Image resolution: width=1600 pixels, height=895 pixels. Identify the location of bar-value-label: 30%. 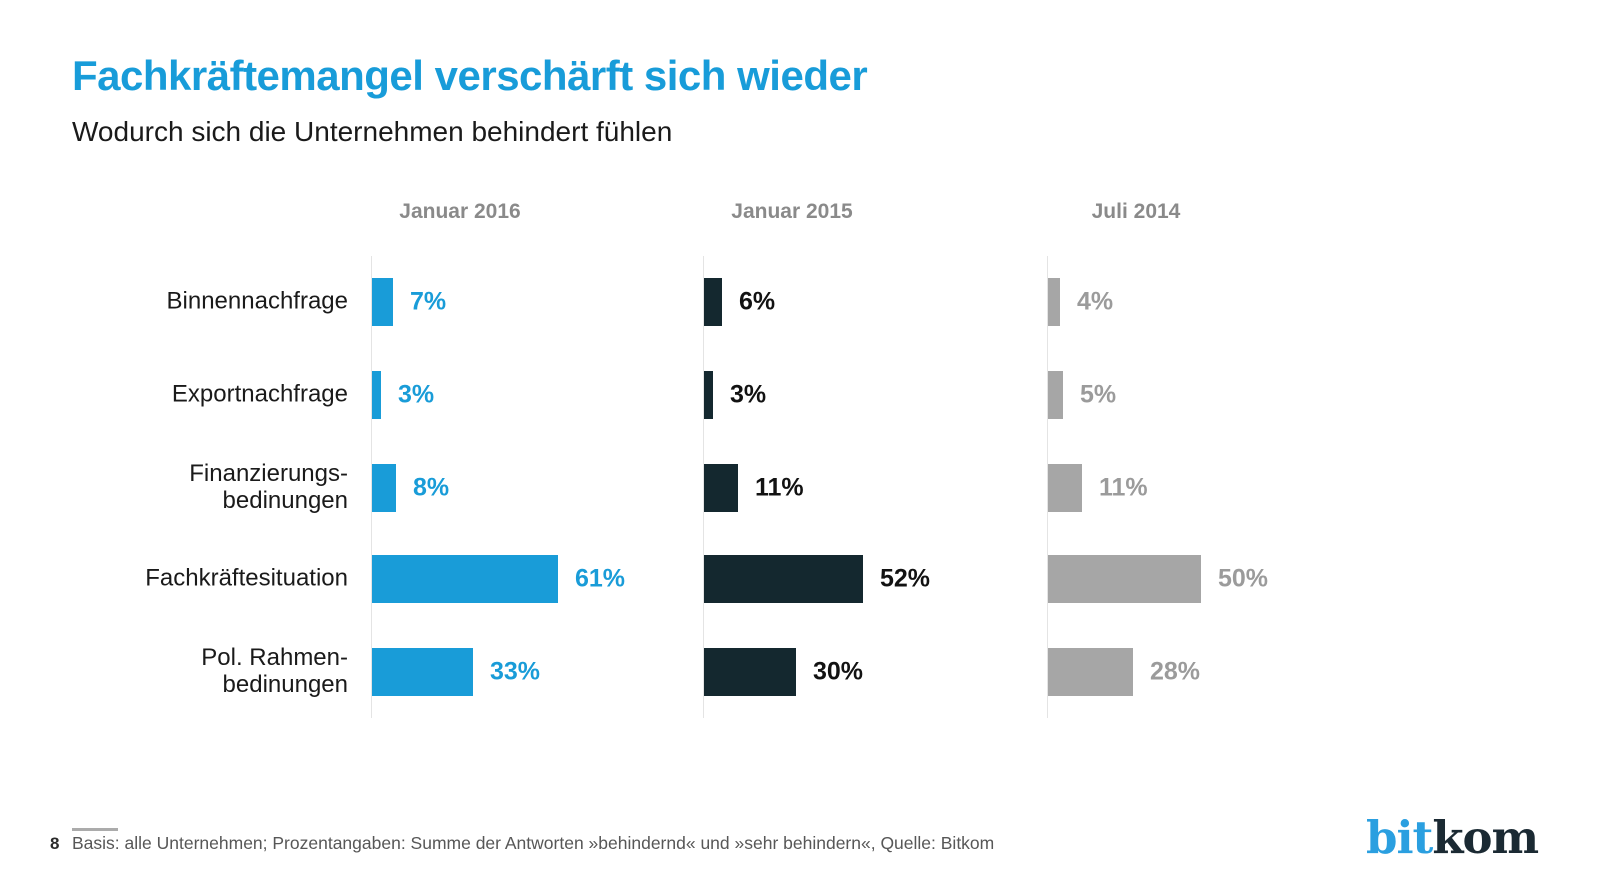
(838, 671).